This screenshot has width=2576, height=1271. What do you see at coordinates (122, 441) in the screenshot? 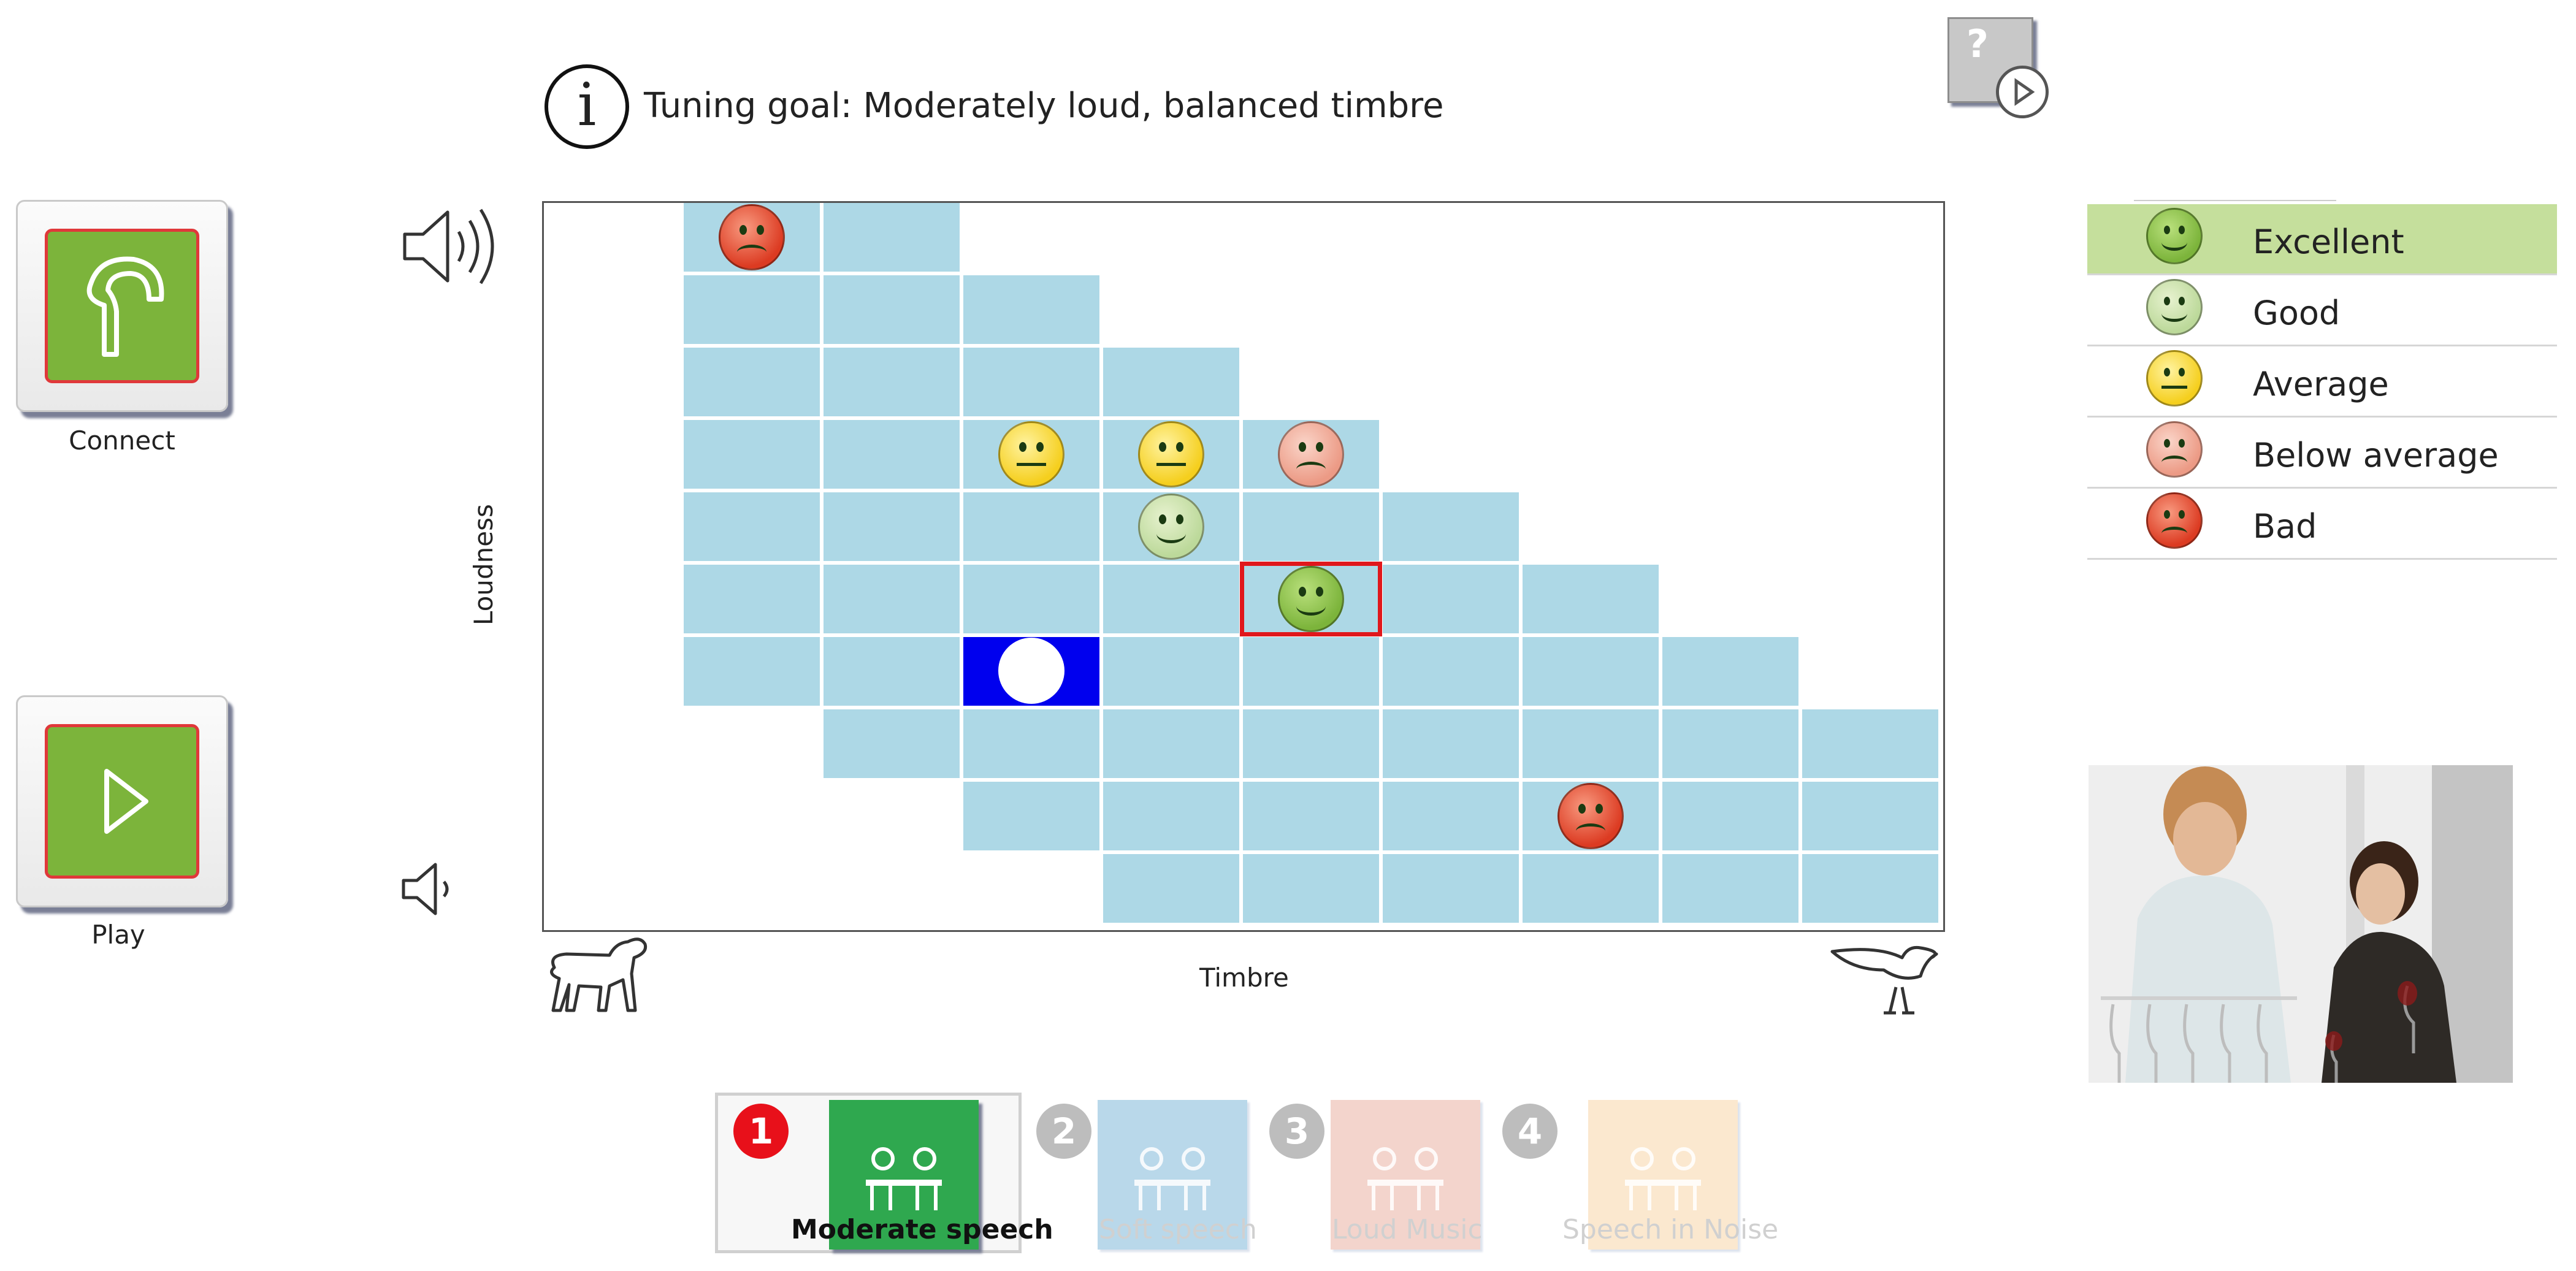
I see `connect-label: Connect` at bounding box center [122, 441].